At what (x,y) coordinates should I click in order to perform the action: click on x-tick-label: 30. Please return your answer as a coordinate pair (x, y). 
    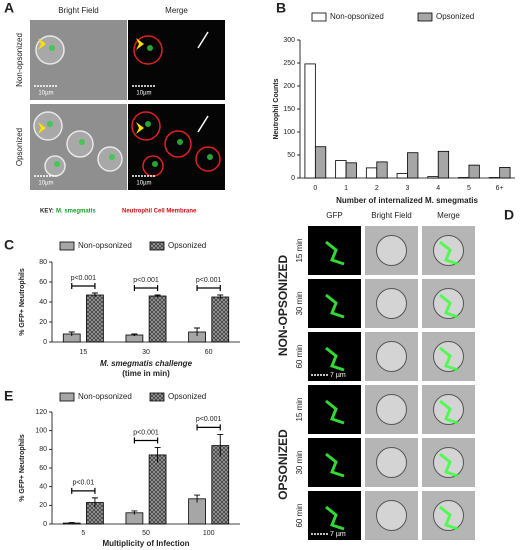
    Looking at the image, I should click on (146, 352).